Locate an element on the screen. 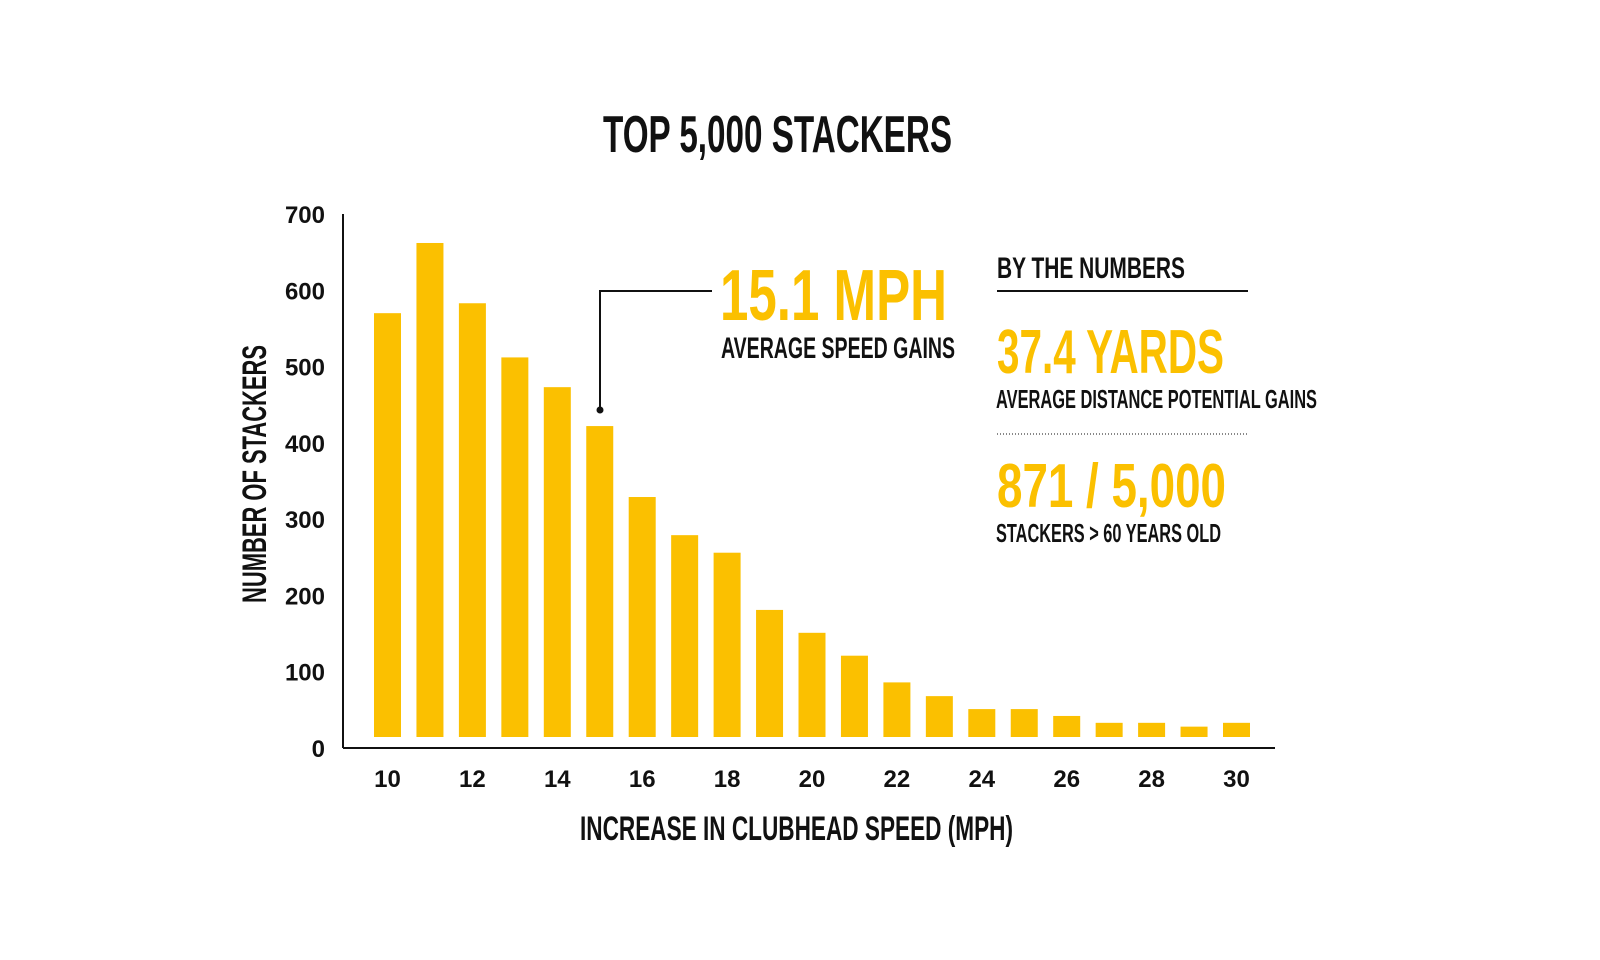  stat-distance-value: 37.4 YARDS is located at coordinates (1110, 352).